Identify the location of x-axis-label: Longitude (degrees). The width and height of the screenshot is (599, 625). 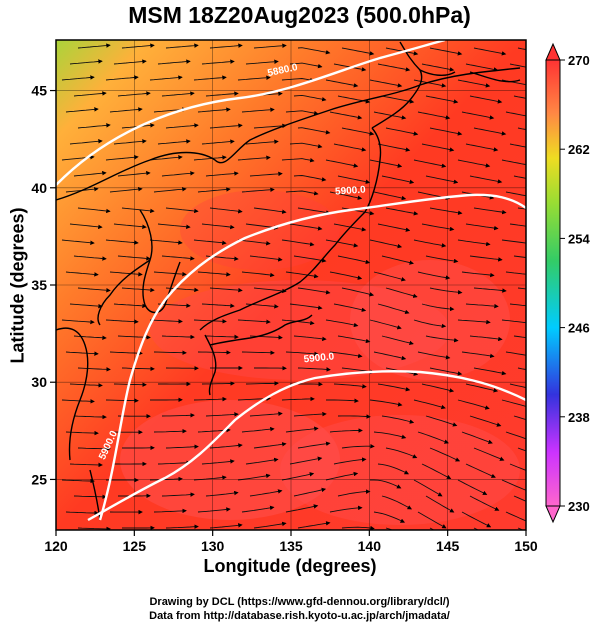
(290, 566).